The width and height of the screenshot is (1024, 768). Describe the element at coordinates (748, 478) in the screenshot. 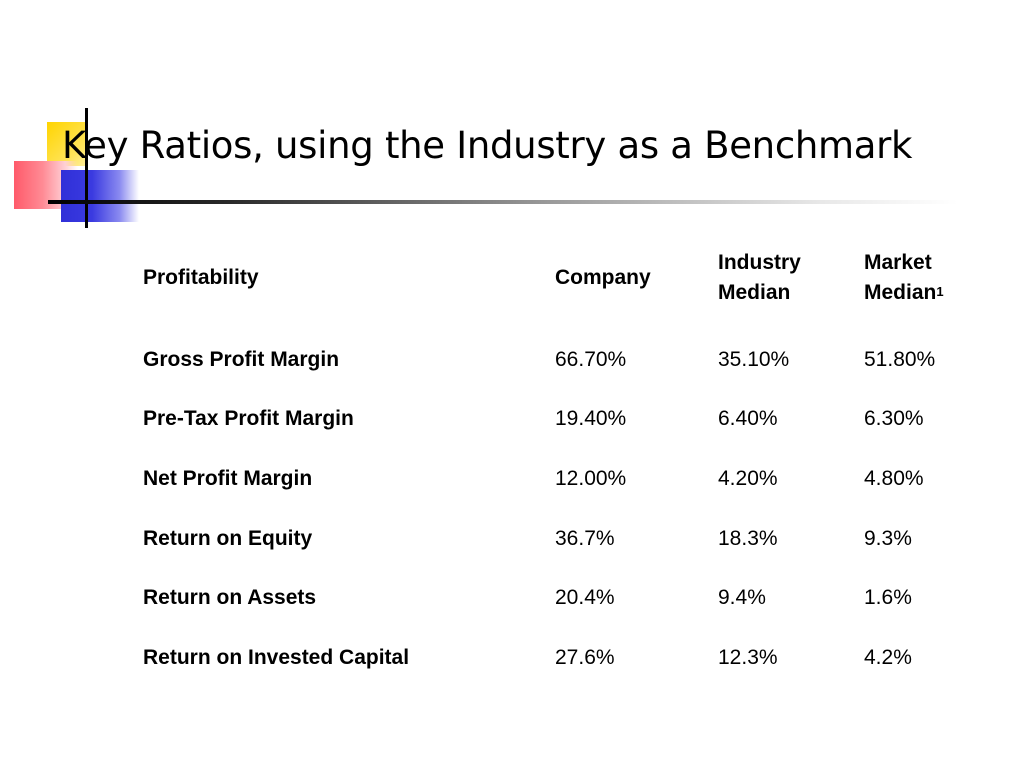

I see `row-industry-value: 4.20%` at that location.